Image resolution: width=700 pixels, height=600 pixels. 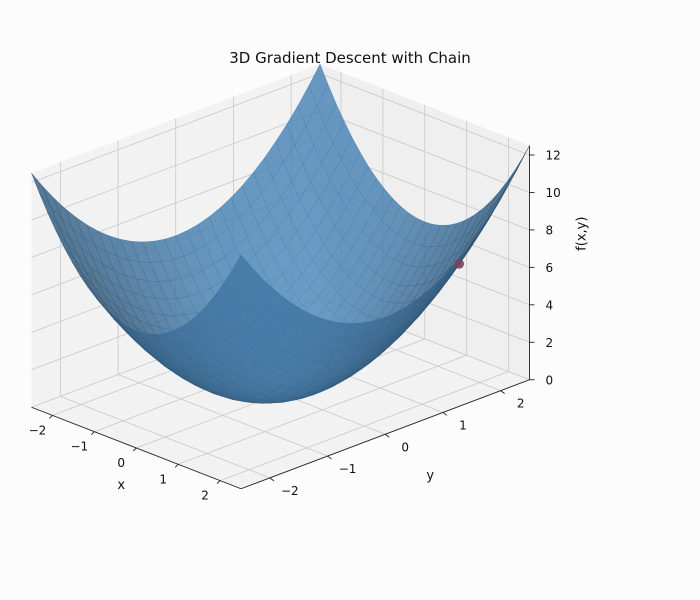 What do you see at coordinates (348, 469) in the screenshot?
I see `y-tick-label: −1` at bounding box center [348, 469].